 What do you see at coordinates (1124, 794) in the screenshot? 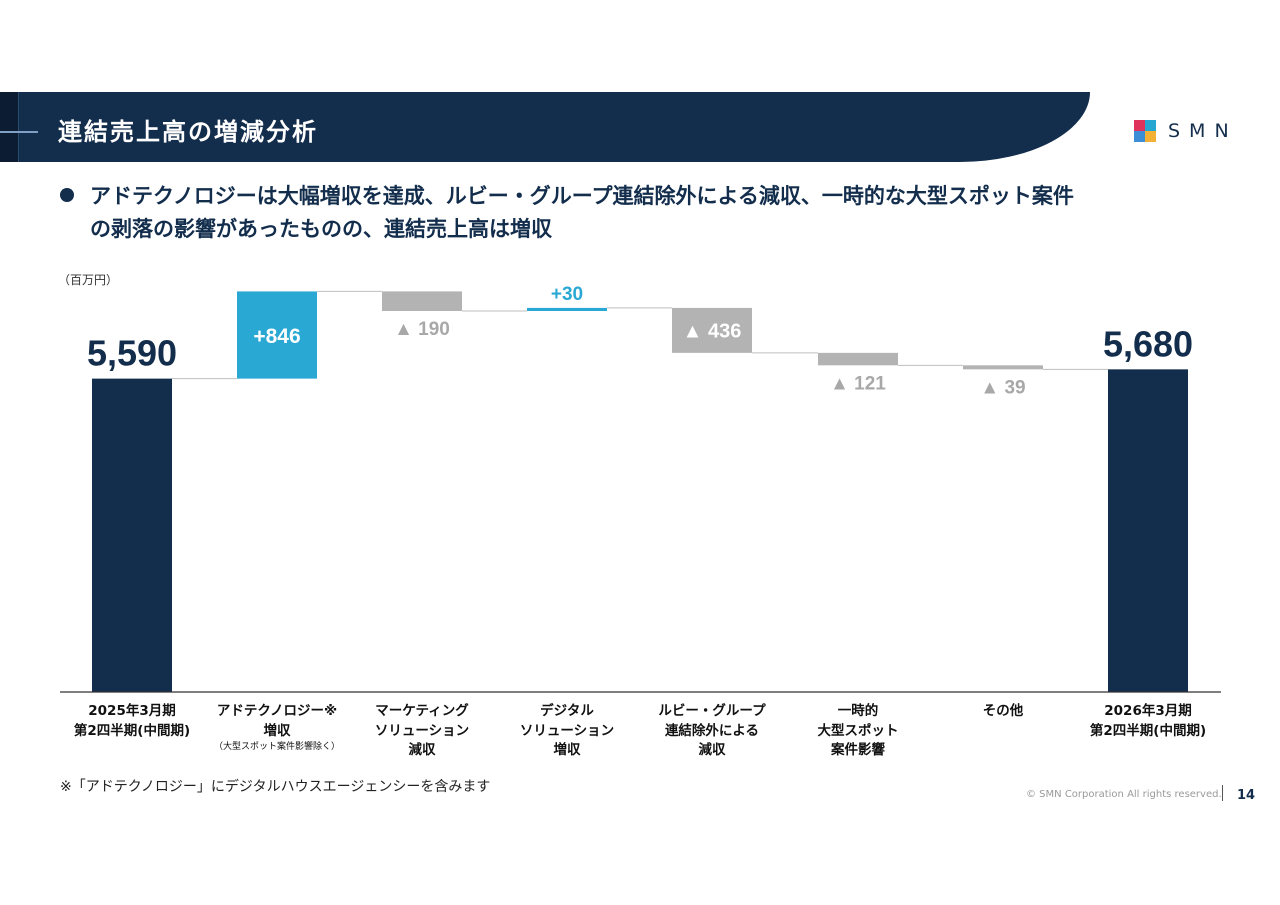
I see `copyright: © SMN Corporation All rights reserved.` at bounding box center [1124, 794].